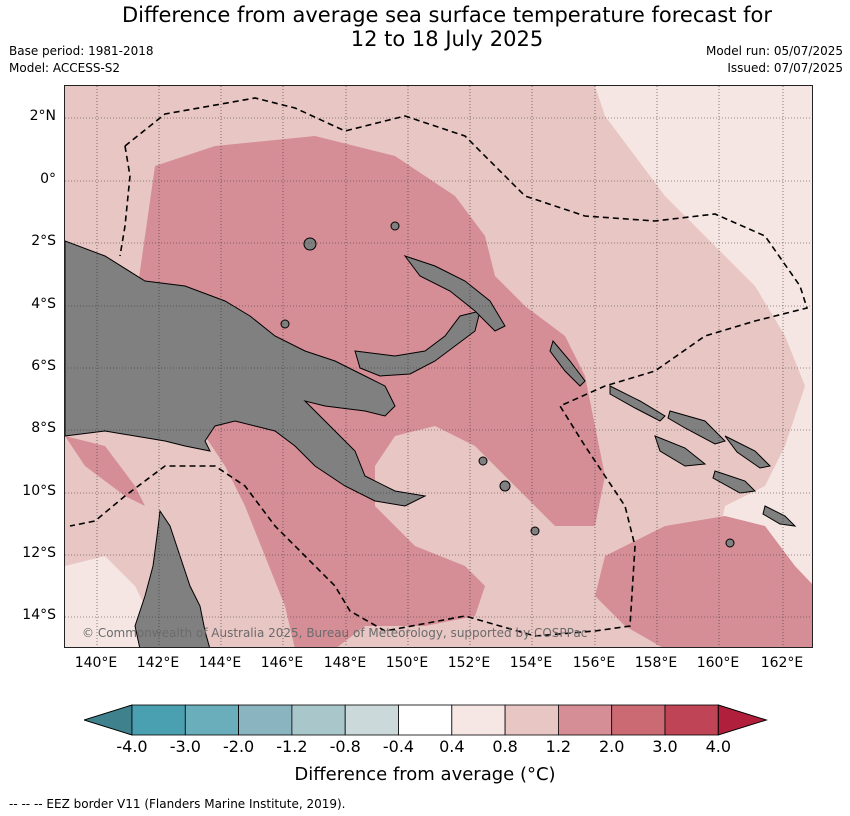 This screenshot has width=850, height=816. Describe the element at coordinates (774, 51) in the screenshot. I see `model-run: Model run: 05/07/2025` at that location.